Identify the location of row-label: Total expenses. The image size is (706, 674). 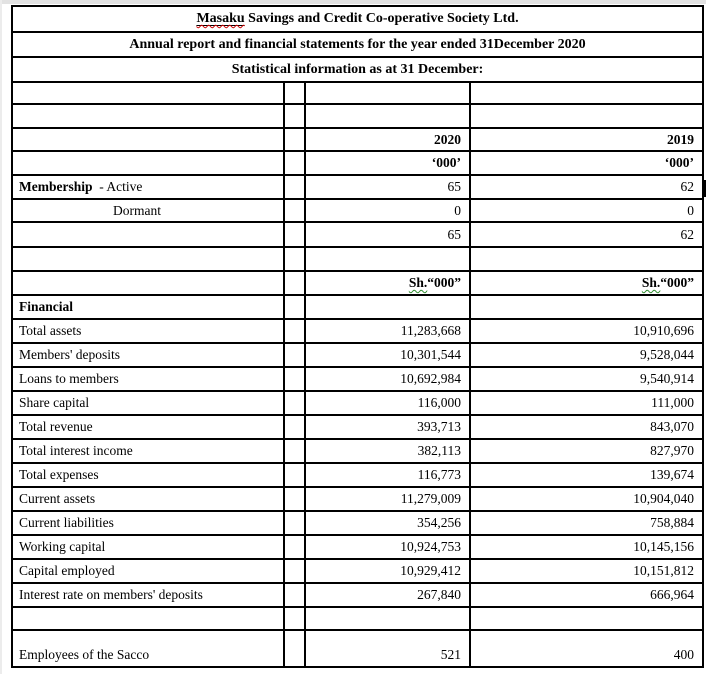
(148, 475).